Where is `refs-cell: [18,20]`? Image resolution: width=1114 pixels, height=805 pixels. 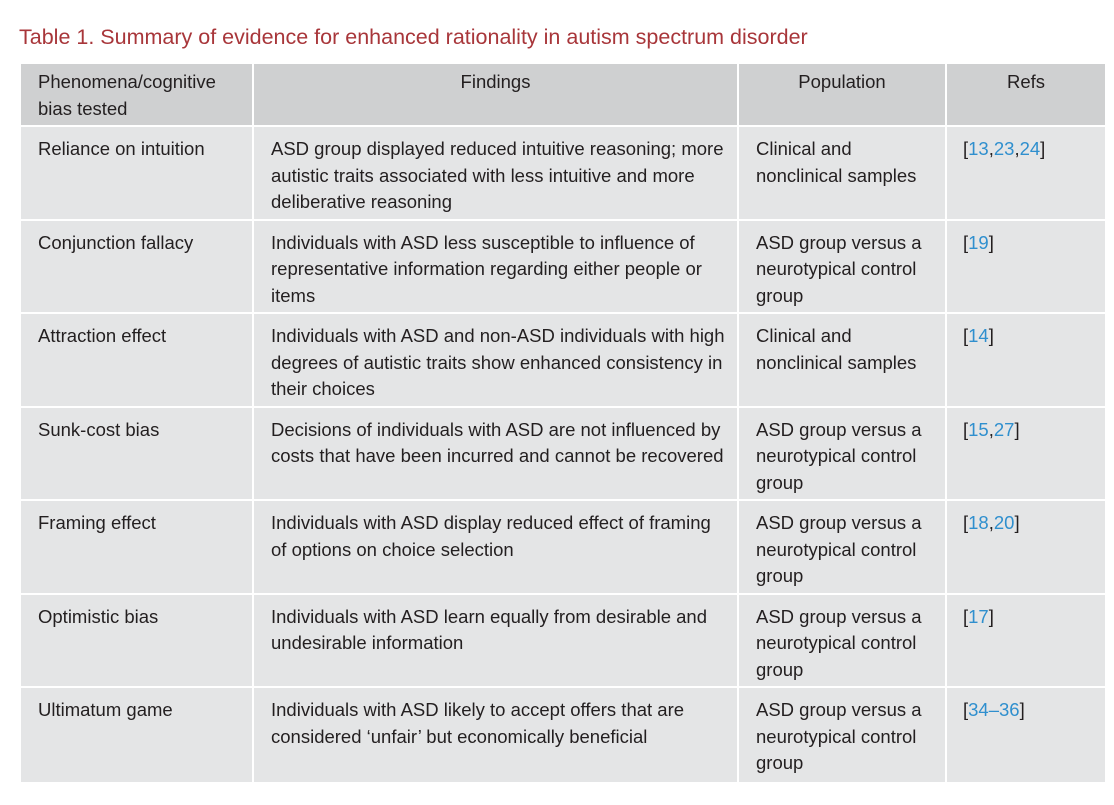
refs-cell: [18,20] is located at coordinates (1026, 548).